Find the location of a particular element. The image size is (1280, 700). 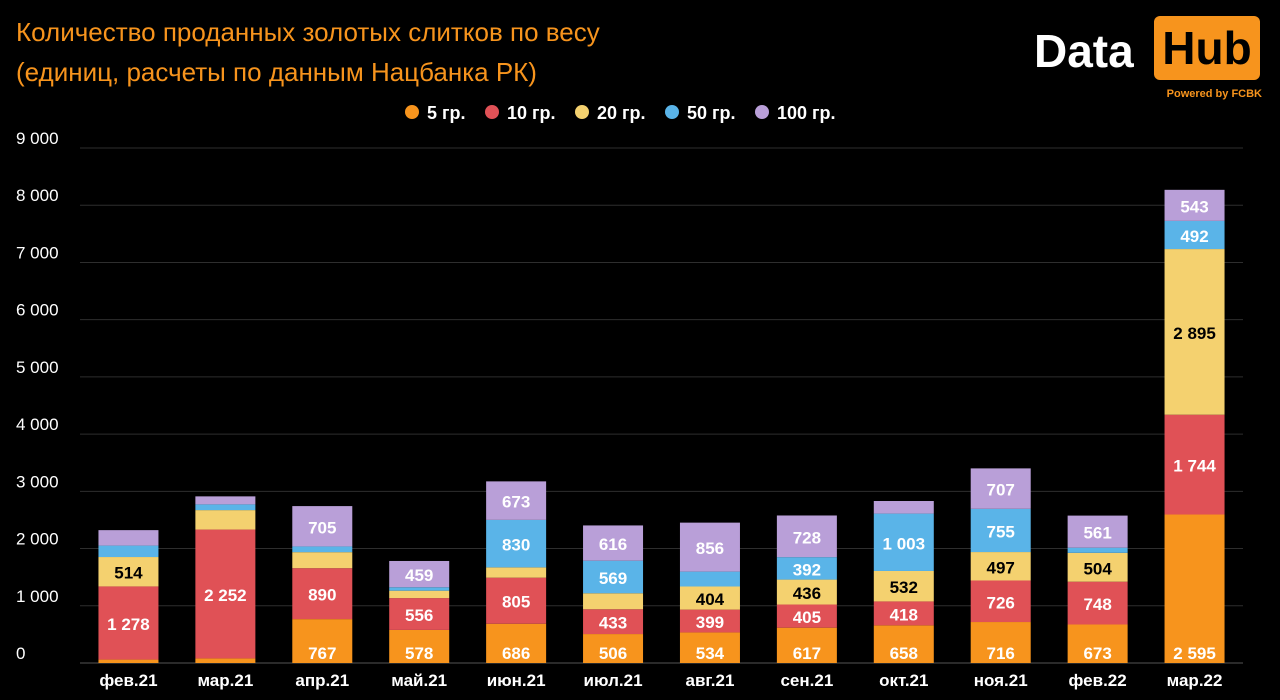

legend-label: 5 гр. is located at coordinates (446, 113).